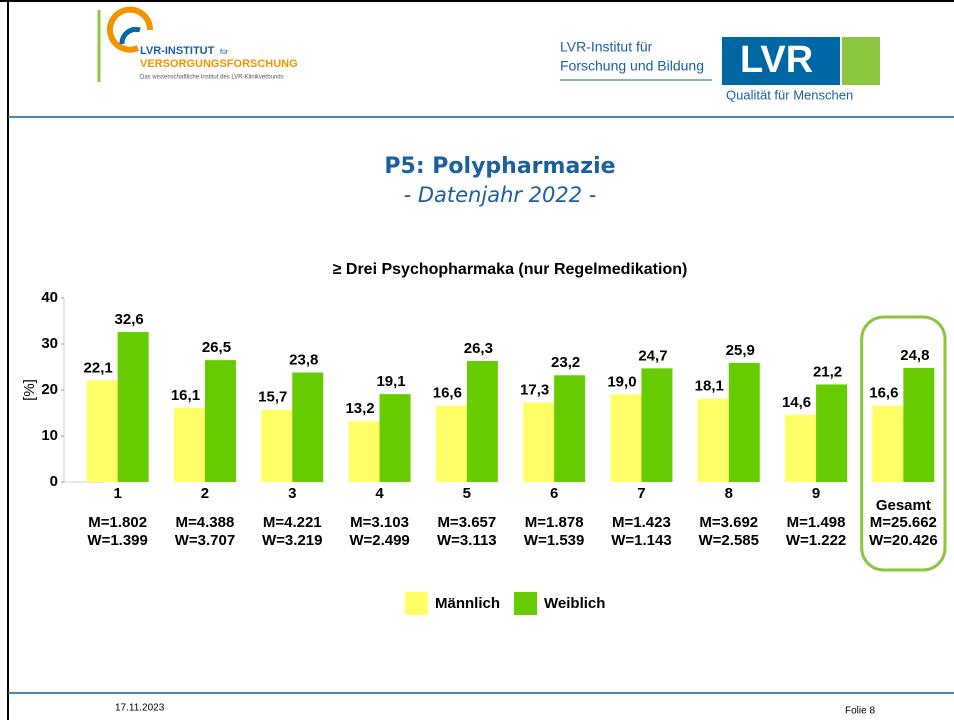 This screenshot has width=954, height=720. Describe the element at coordinates (729, 493) in the screenshot. I see `x-tick-label: 8` at that location.